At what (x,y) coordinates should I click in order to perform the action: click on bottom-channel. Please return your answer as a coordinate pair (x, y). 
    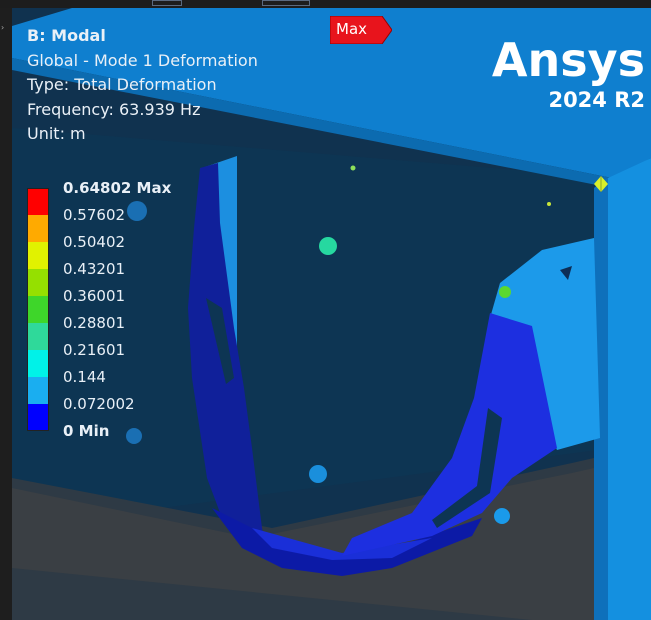
    Looking at the image, I should click on (347, 542).